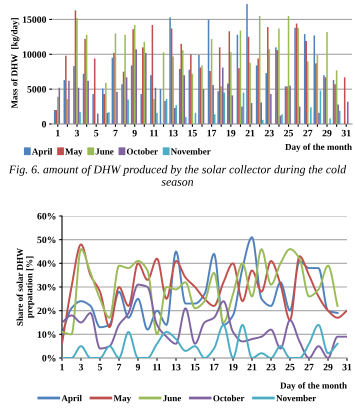 The width and height of the screenshot is (355, 408). I want to click on y-tick-label: 0%, so click(49, 358).